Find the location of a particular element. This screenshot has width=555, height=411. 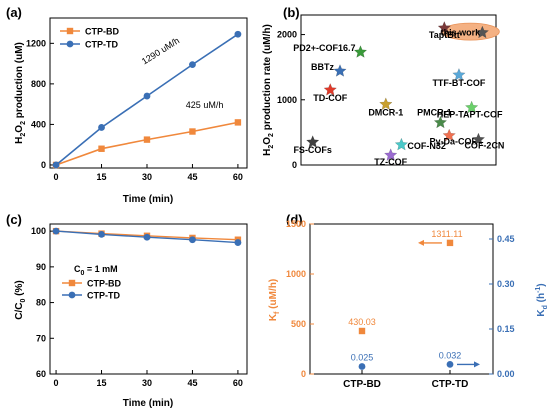

y-right-tick-label: 0.15 is located at coordinates (506, 329).